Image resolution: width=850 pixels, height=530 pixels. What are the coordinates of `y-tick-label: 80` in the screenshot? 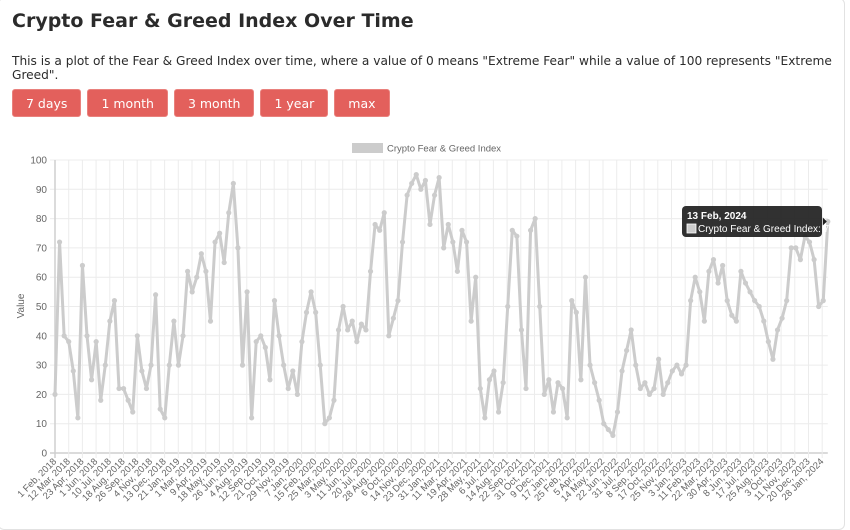 It's located at (42, 219).